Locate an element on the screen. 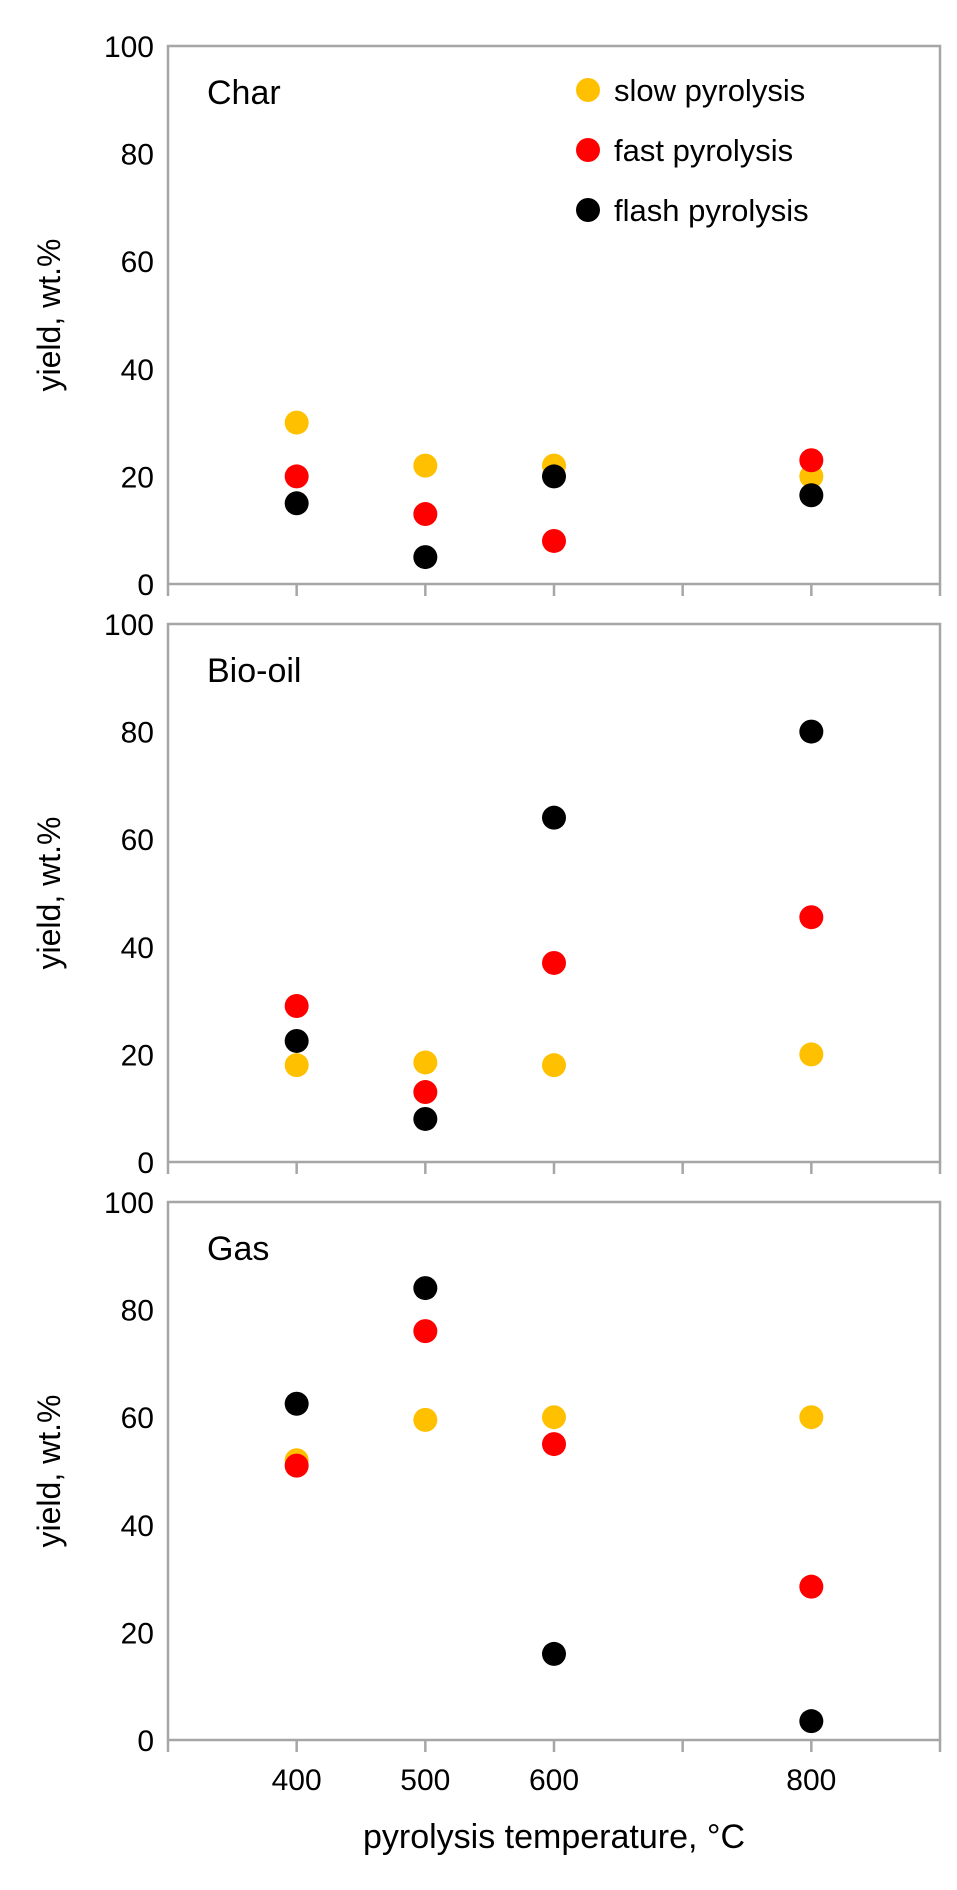  y-tick-label-bio-oil-40: 40 is located at coordinates (137, 948).